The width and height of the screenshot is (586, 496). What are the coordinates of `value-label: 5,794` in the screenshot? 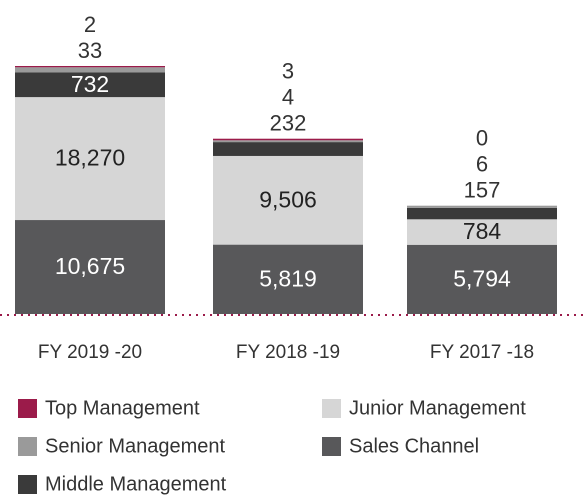 It's located at (482, 278).